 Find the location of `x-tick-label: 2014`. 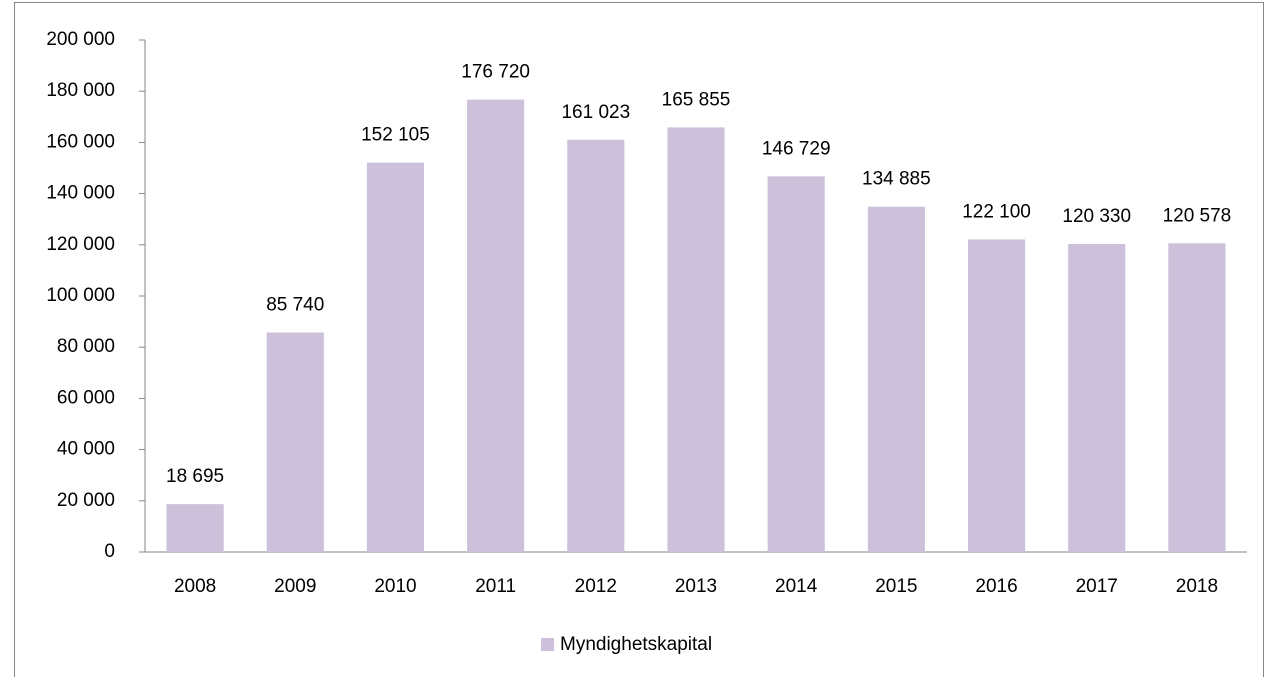

x-tick-label: 2014 is located at coordinates (796, 586).